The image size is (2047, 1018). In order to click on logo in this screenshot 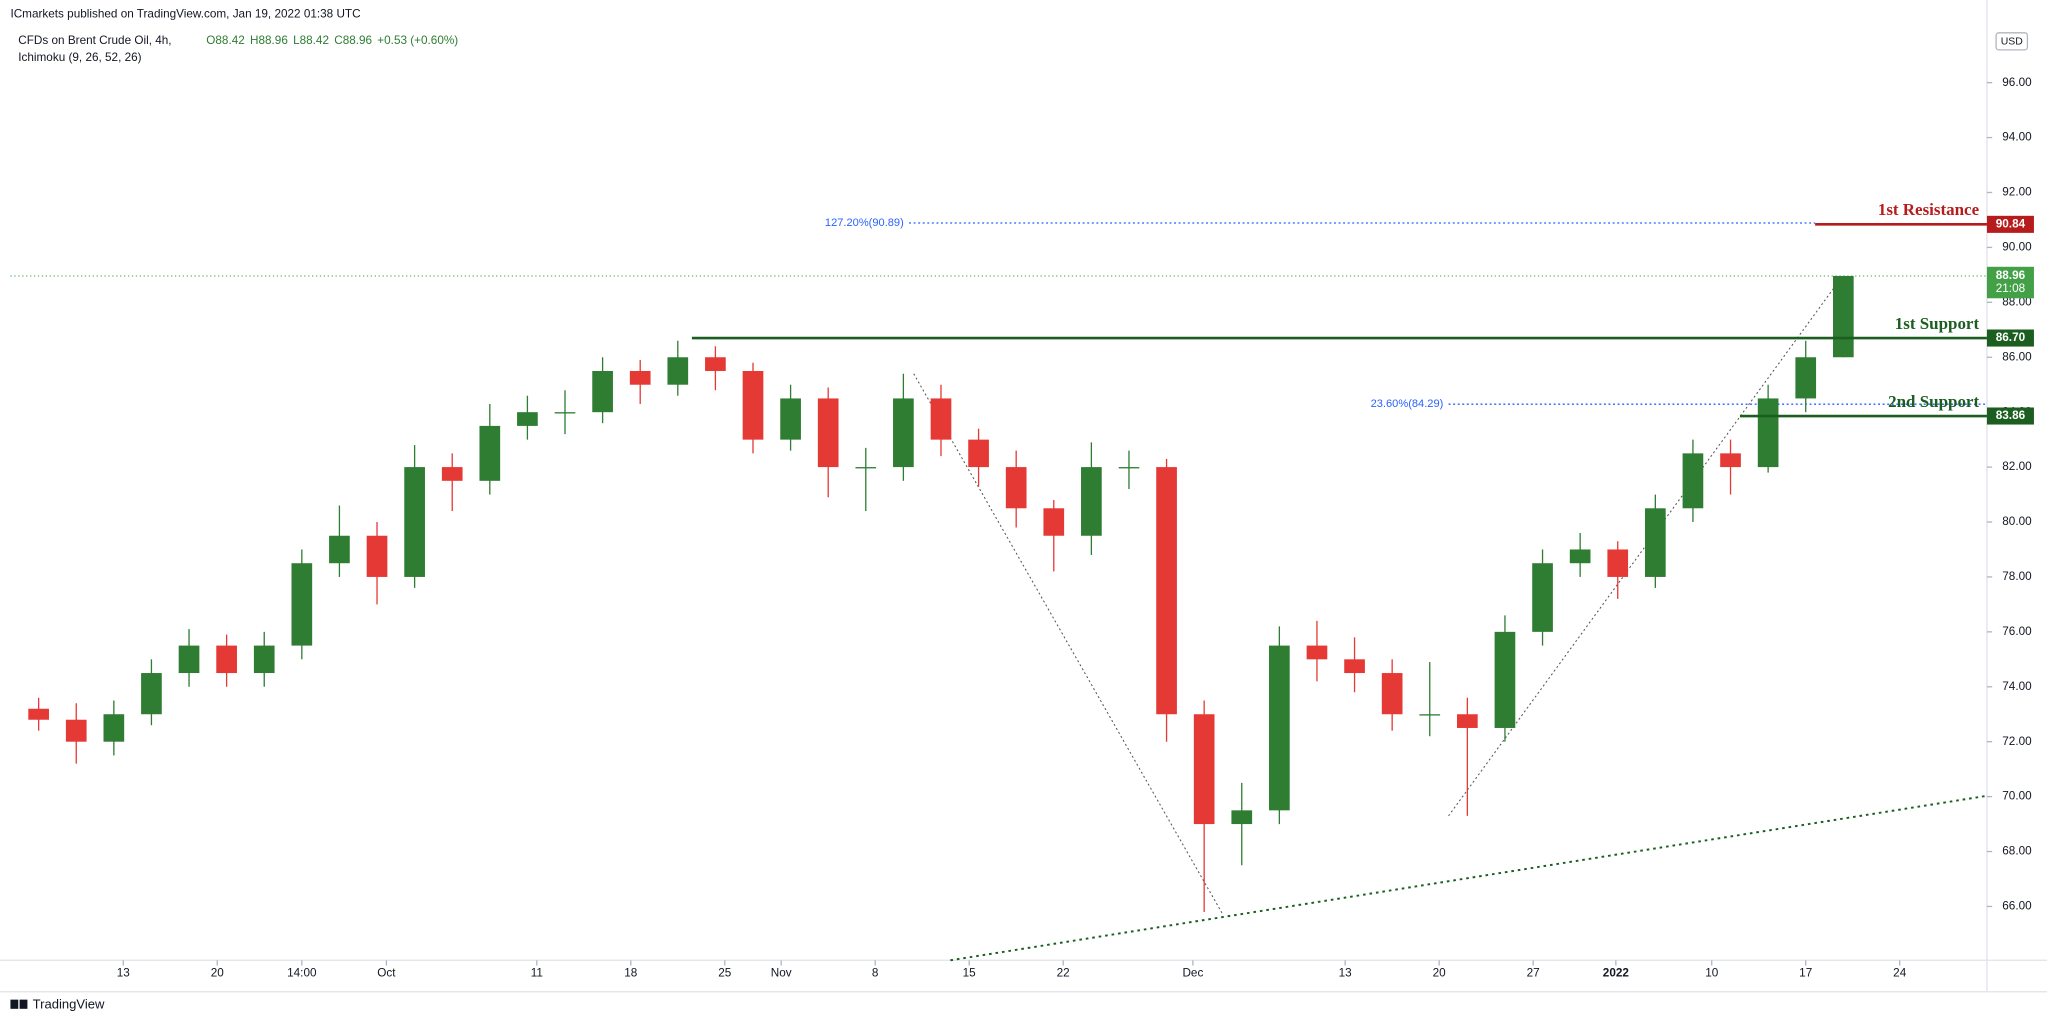, I will do `click(19, 1004)`.